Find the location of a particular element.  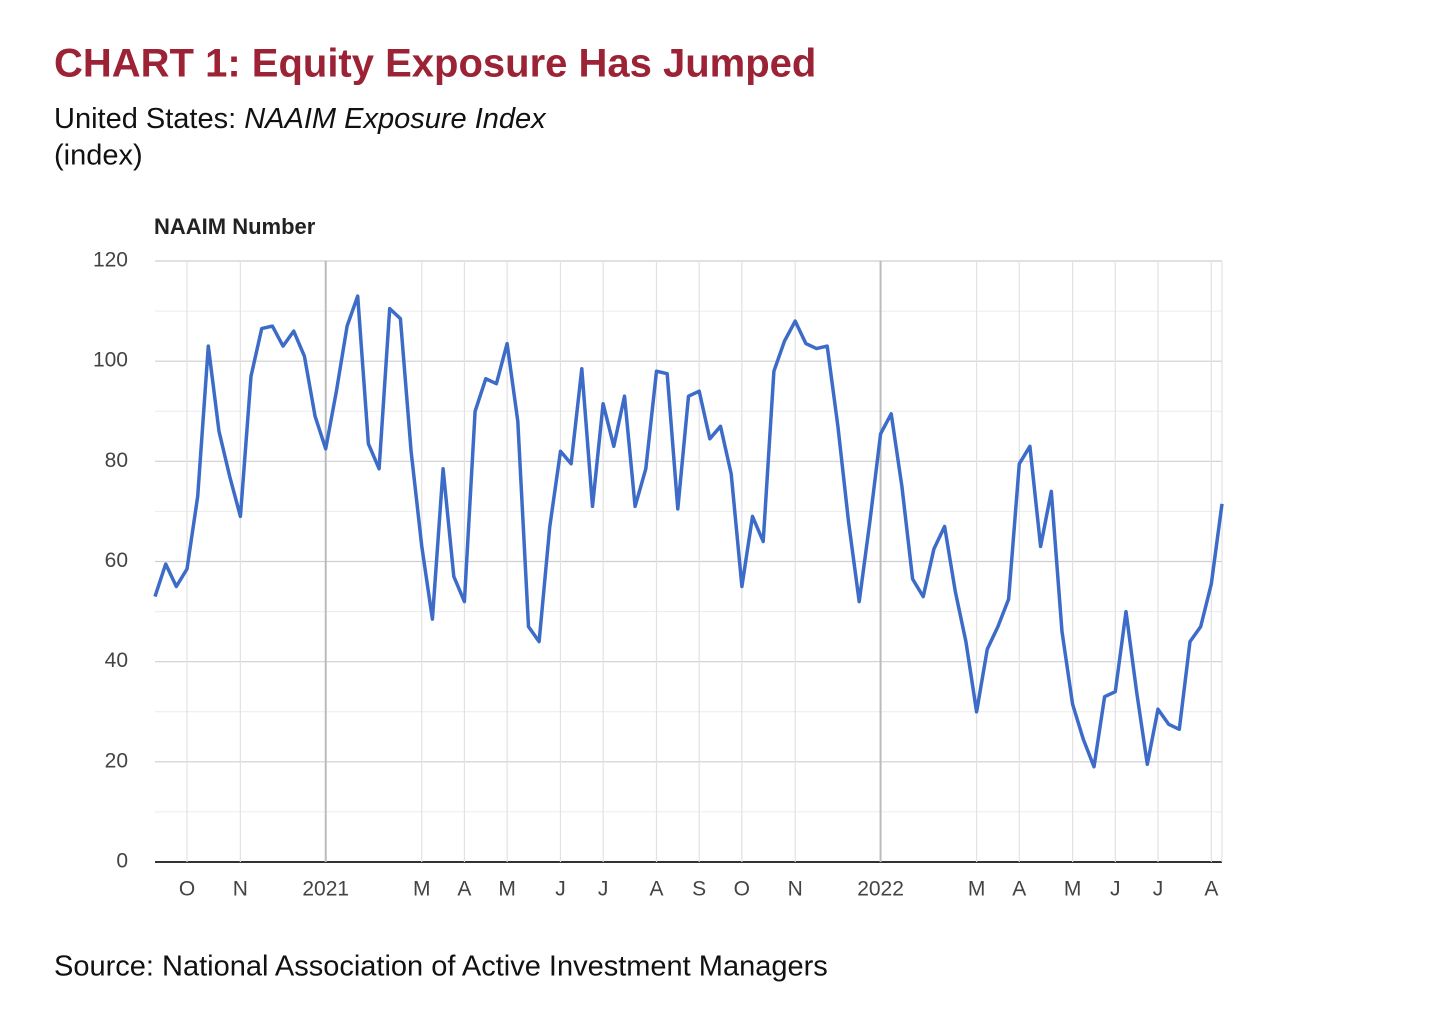

chart-title: CHART 1: Equity Exposure Has Jumped is located at coordinates (435, 64).